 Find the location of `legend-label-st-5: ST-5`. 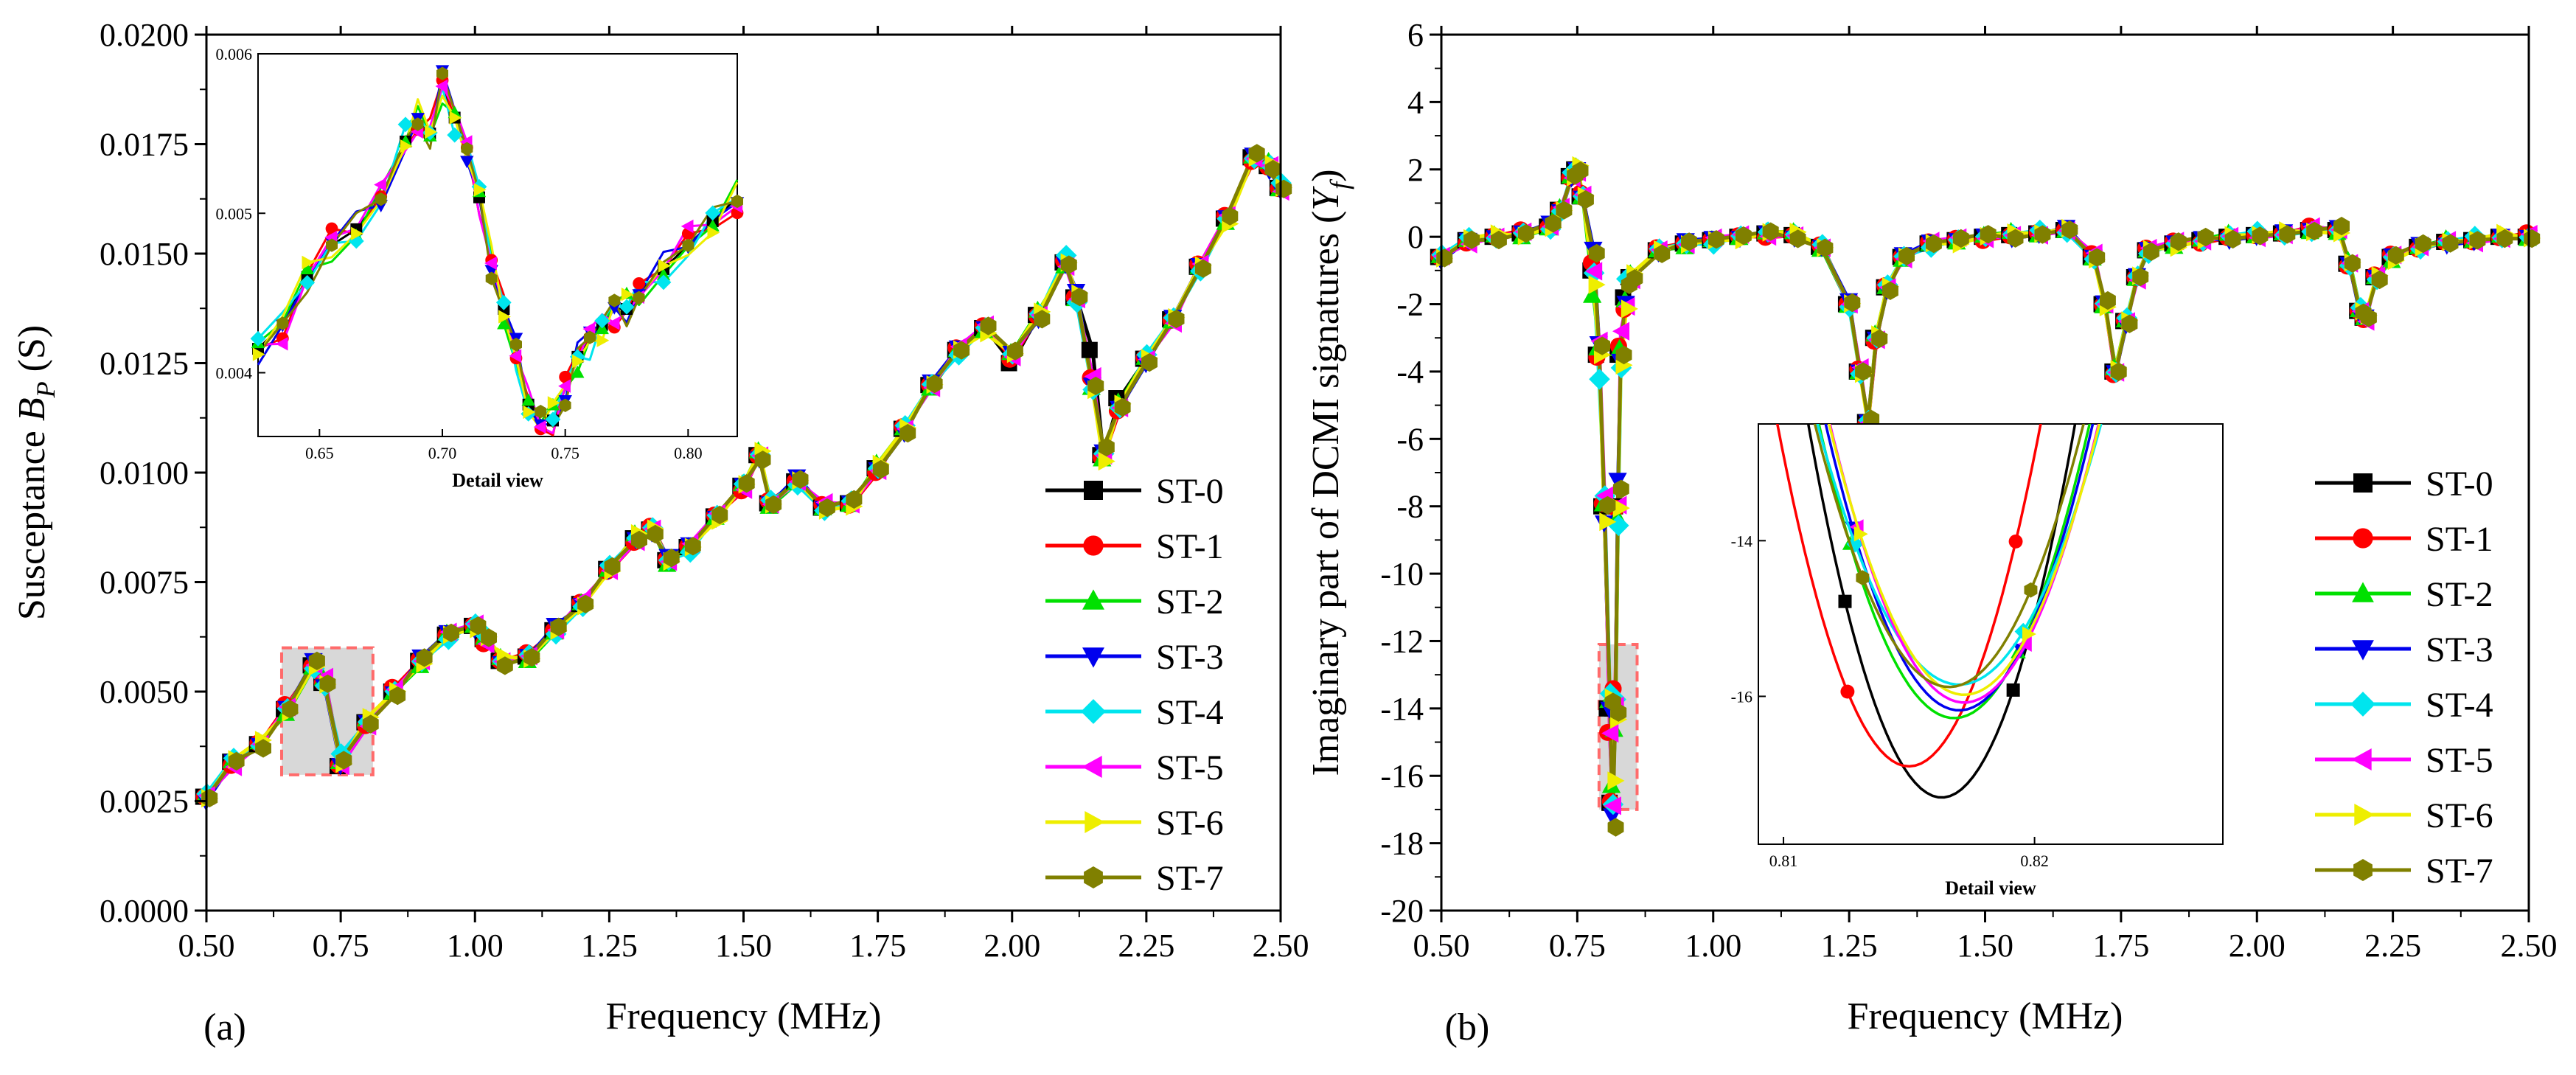

legend-label-st-5: ST-5 is located at coordinates (1190, 767).